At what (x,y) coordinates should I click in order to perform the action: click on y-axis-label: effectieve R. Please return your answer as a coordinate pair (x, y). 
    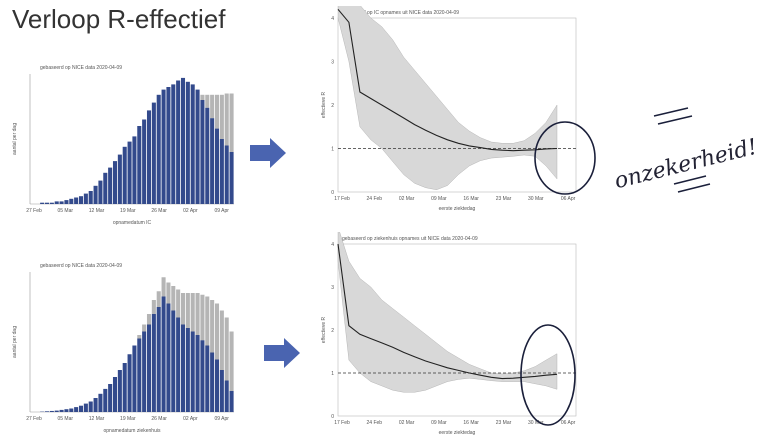
    Looking at the image, I should click on (324, 104).